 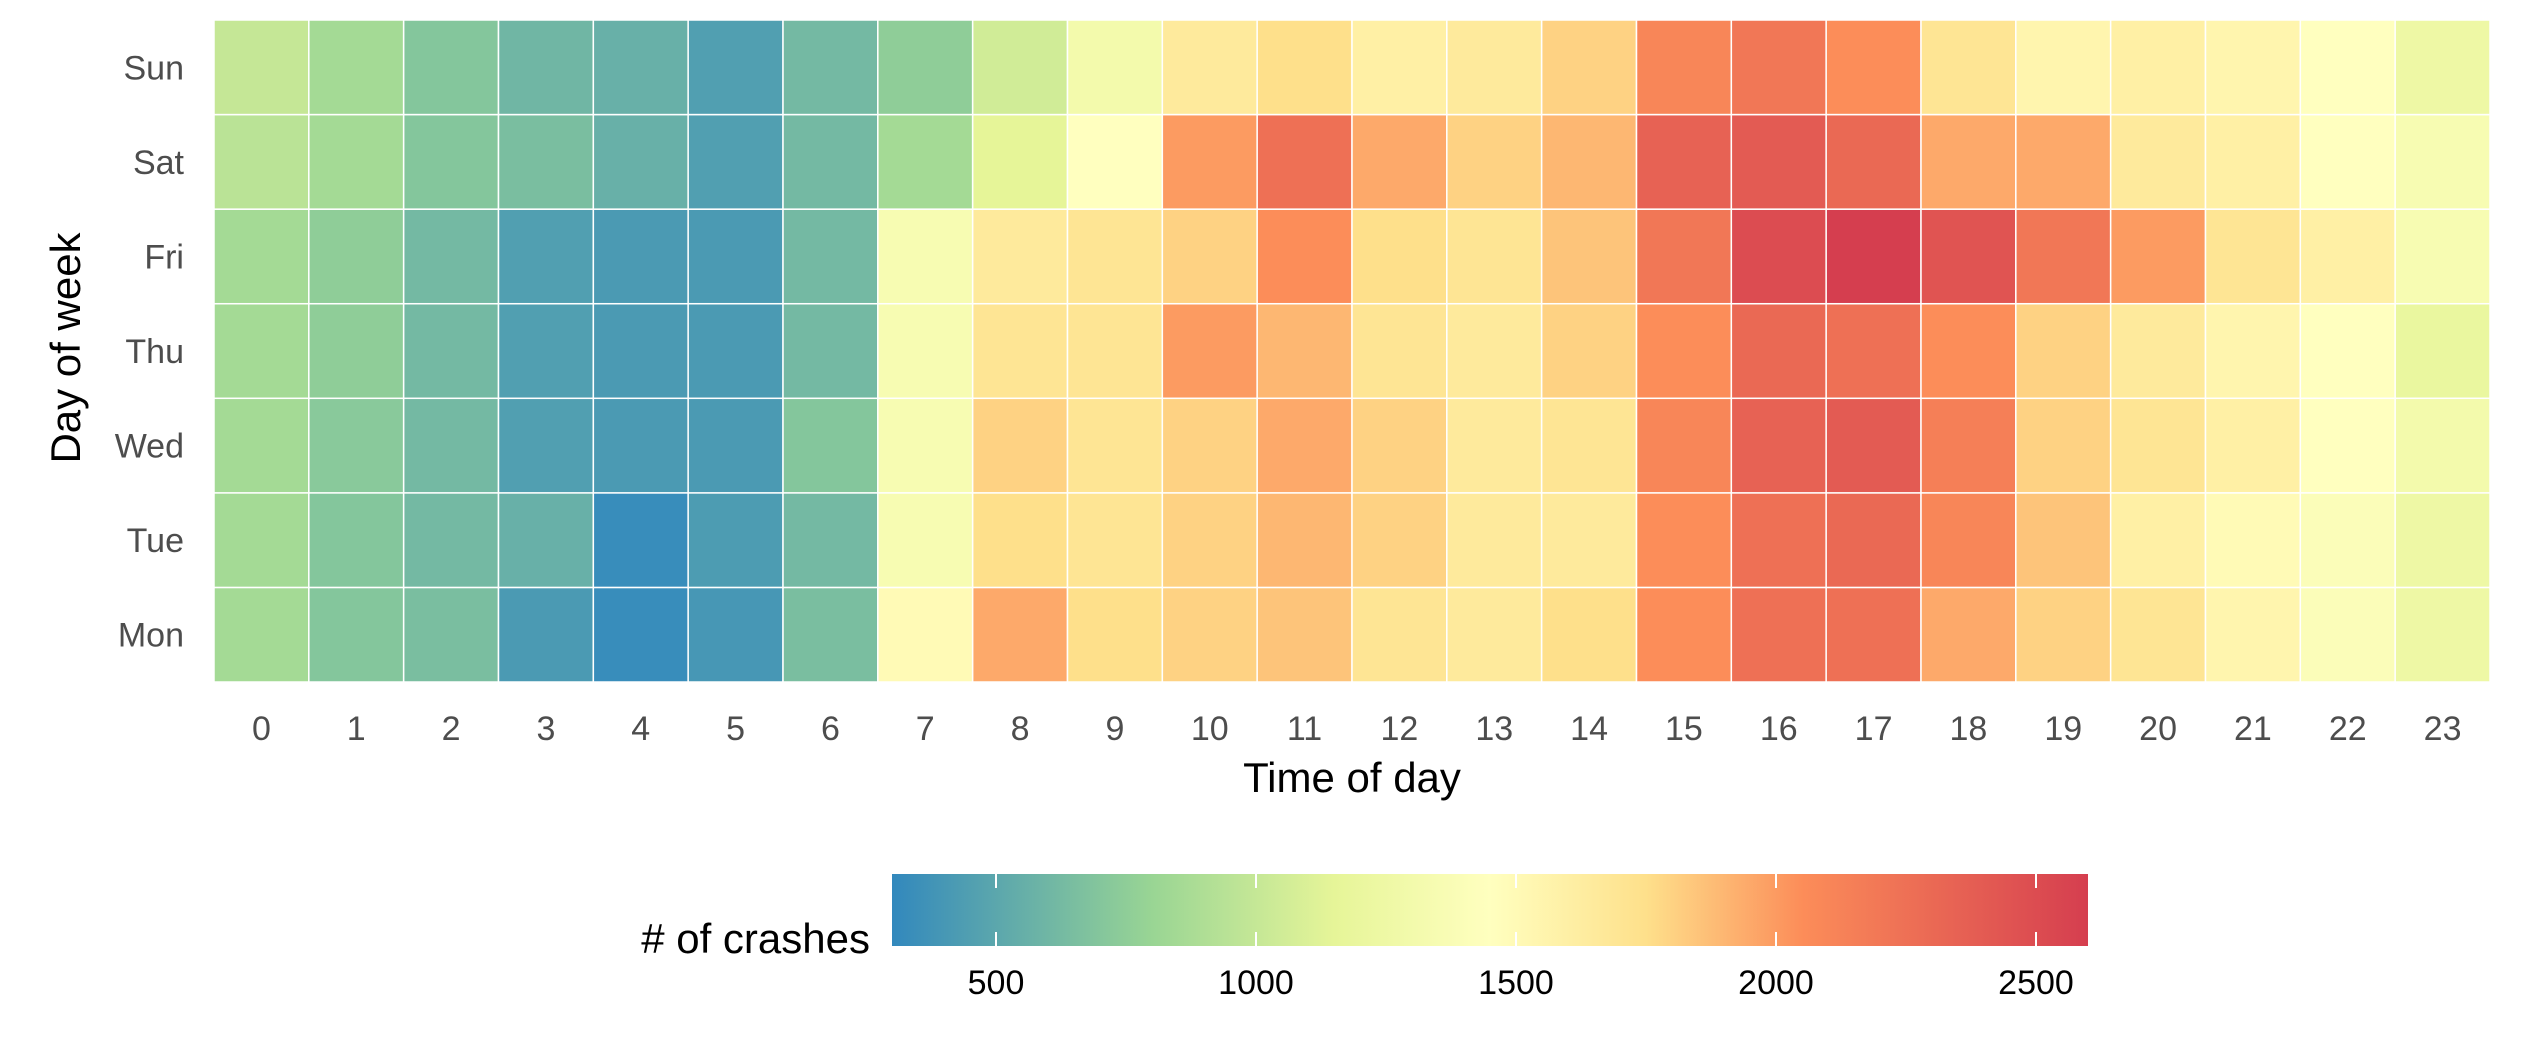 What do you see at coordinates (545, 729) in the screenshot?
I see `x-tick-label-3: 3` at bounding box center [545, 729].